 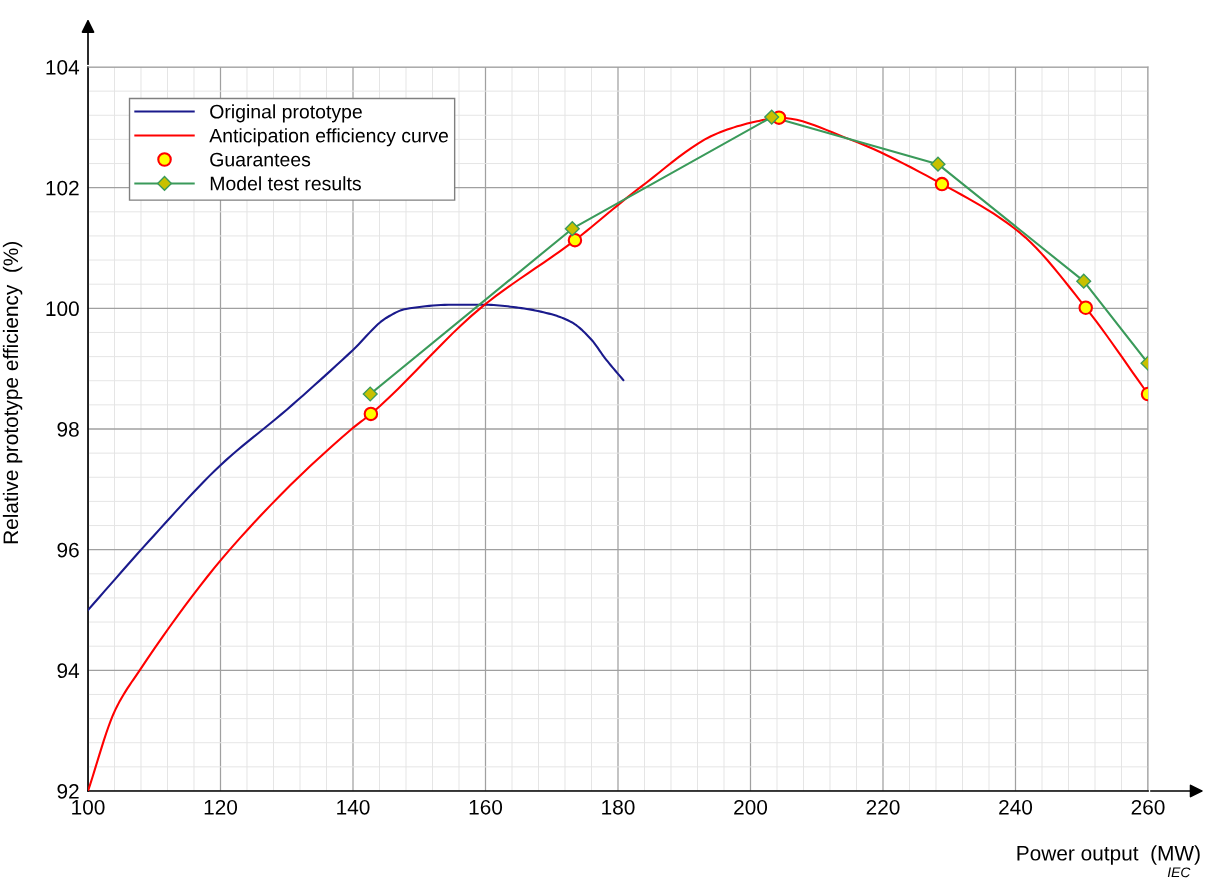 I want to click on x-tick-label: 160, so click(x=486, y=807).